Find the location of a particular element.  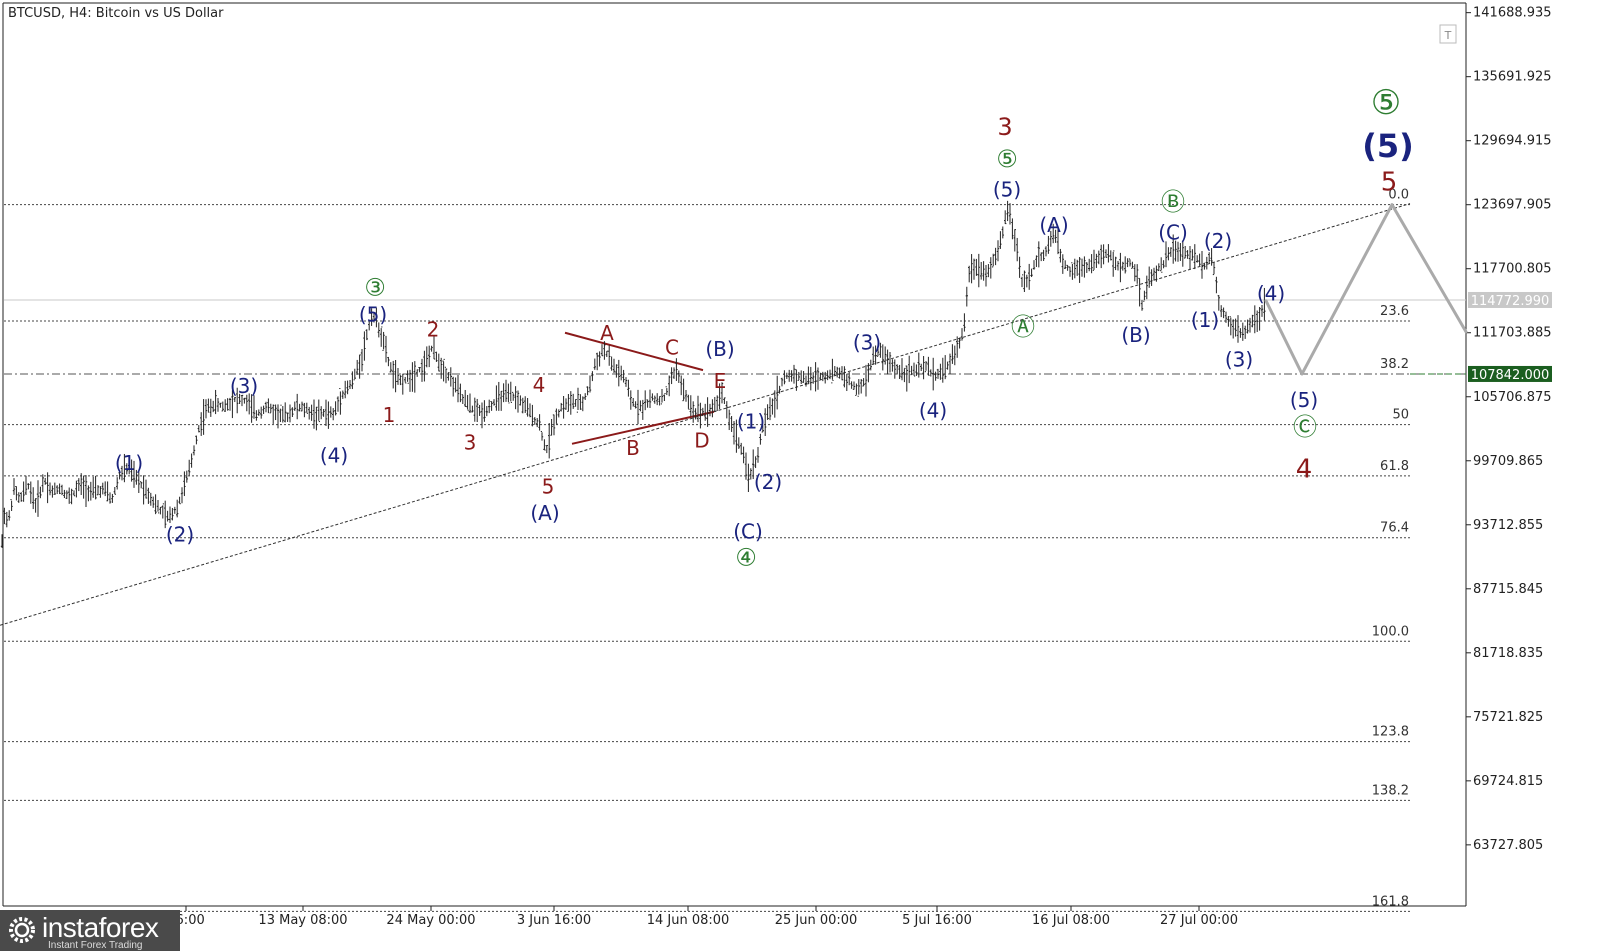

time-tick-label: 24 May 00:00 is located at coordinates (430, 920).